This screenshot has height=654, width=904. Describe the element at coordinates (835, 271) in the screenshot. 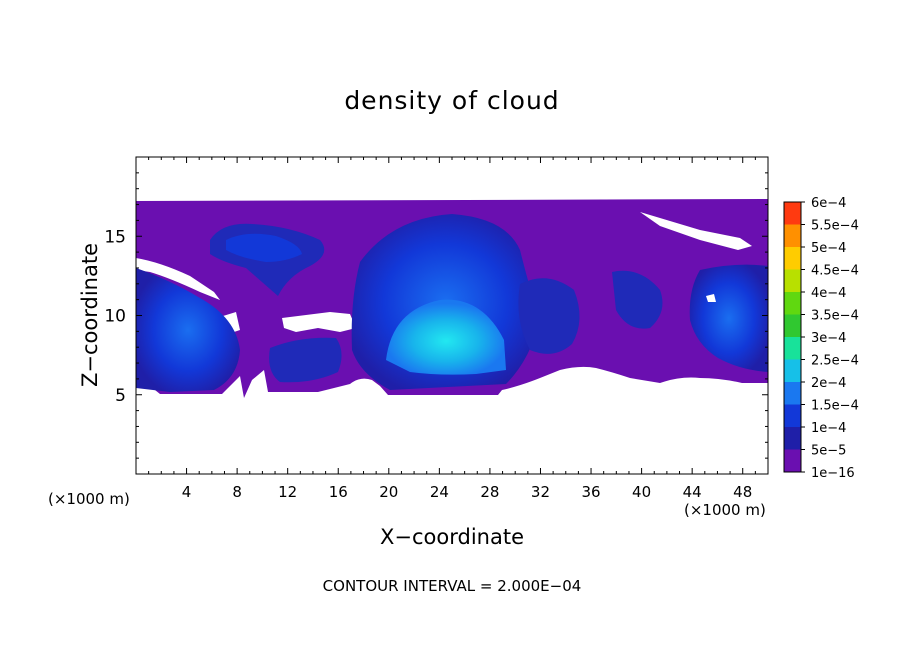

I see `colorbar-label: 4.5e−4` at that location.